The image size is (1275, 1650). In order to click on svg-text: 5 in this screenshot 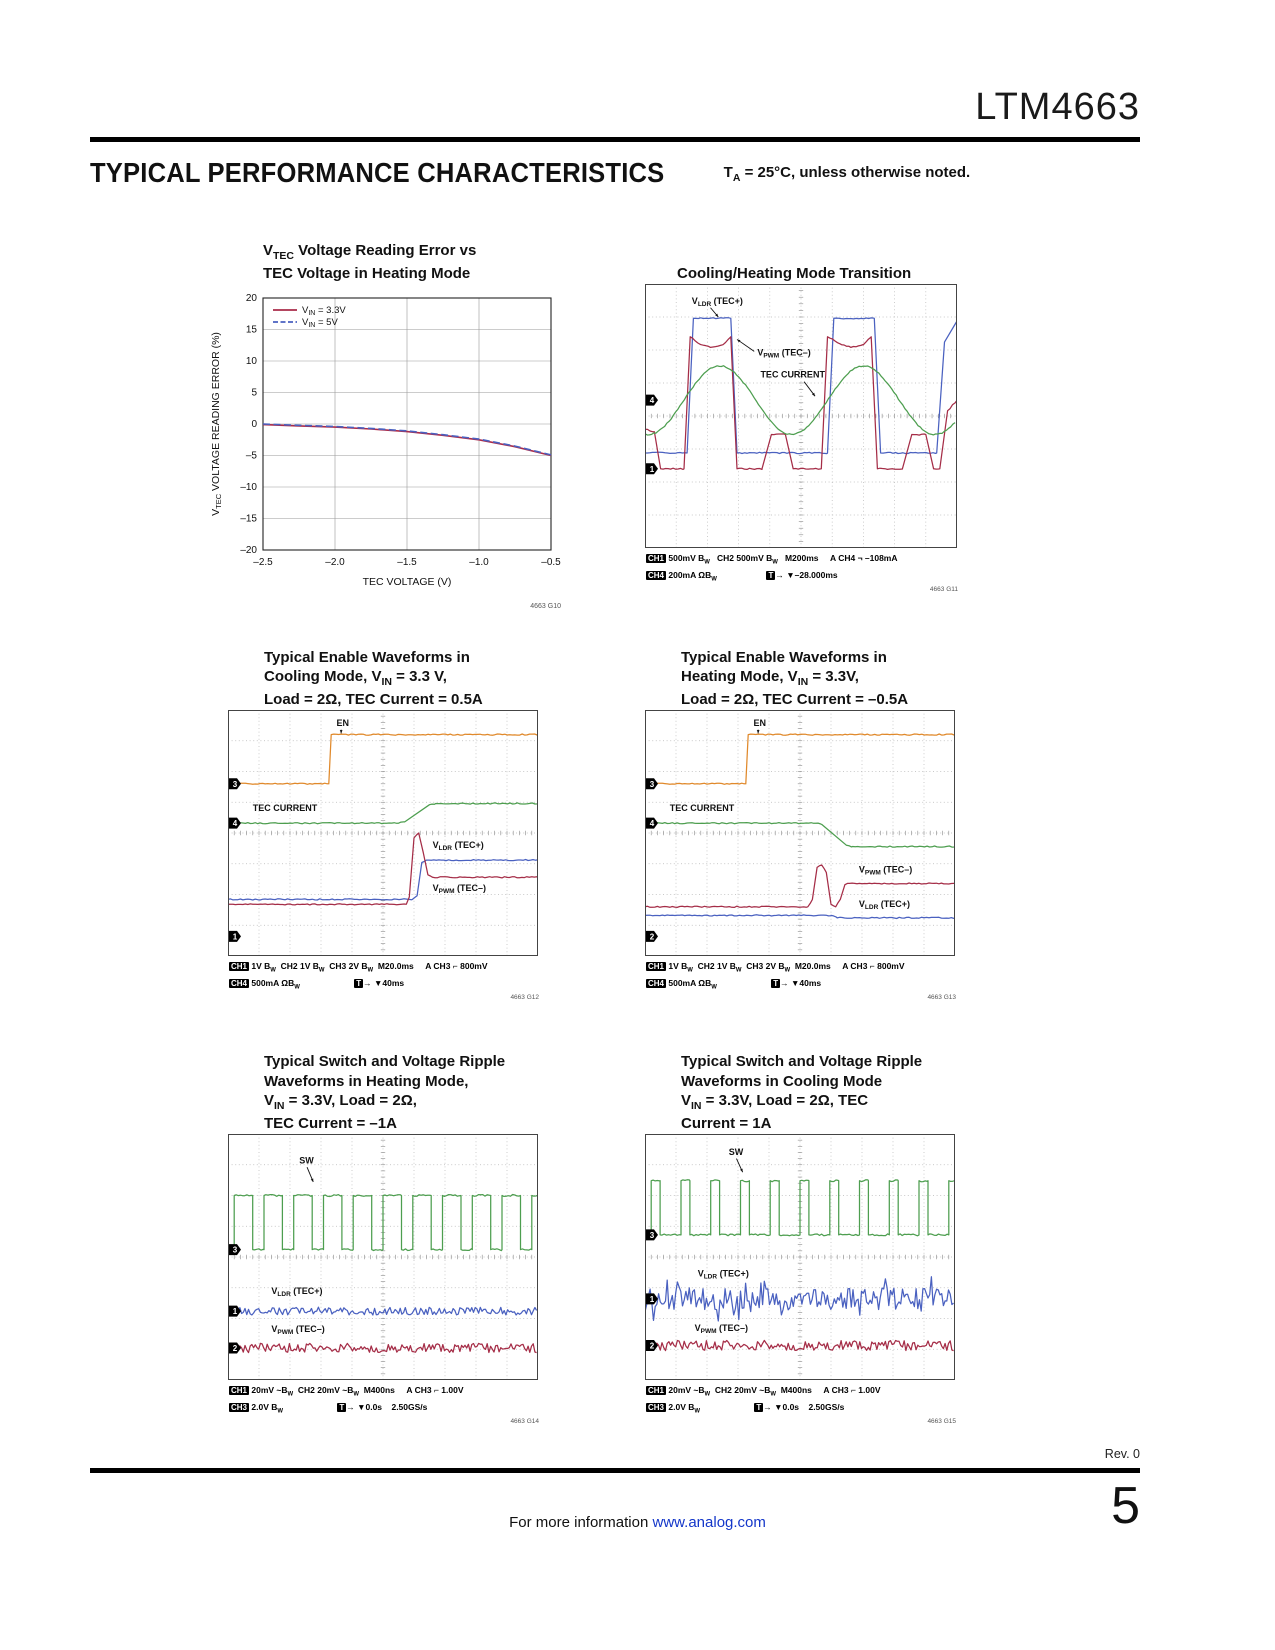, I will do `click(254, 393)`.